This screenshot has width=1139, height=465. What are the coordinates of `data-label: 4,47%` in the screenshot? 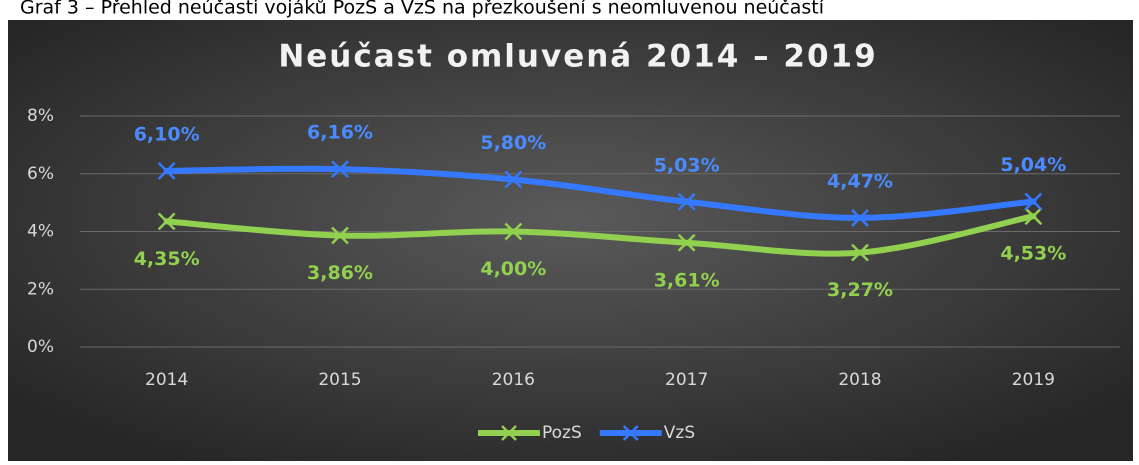 It's located at (860, 181).